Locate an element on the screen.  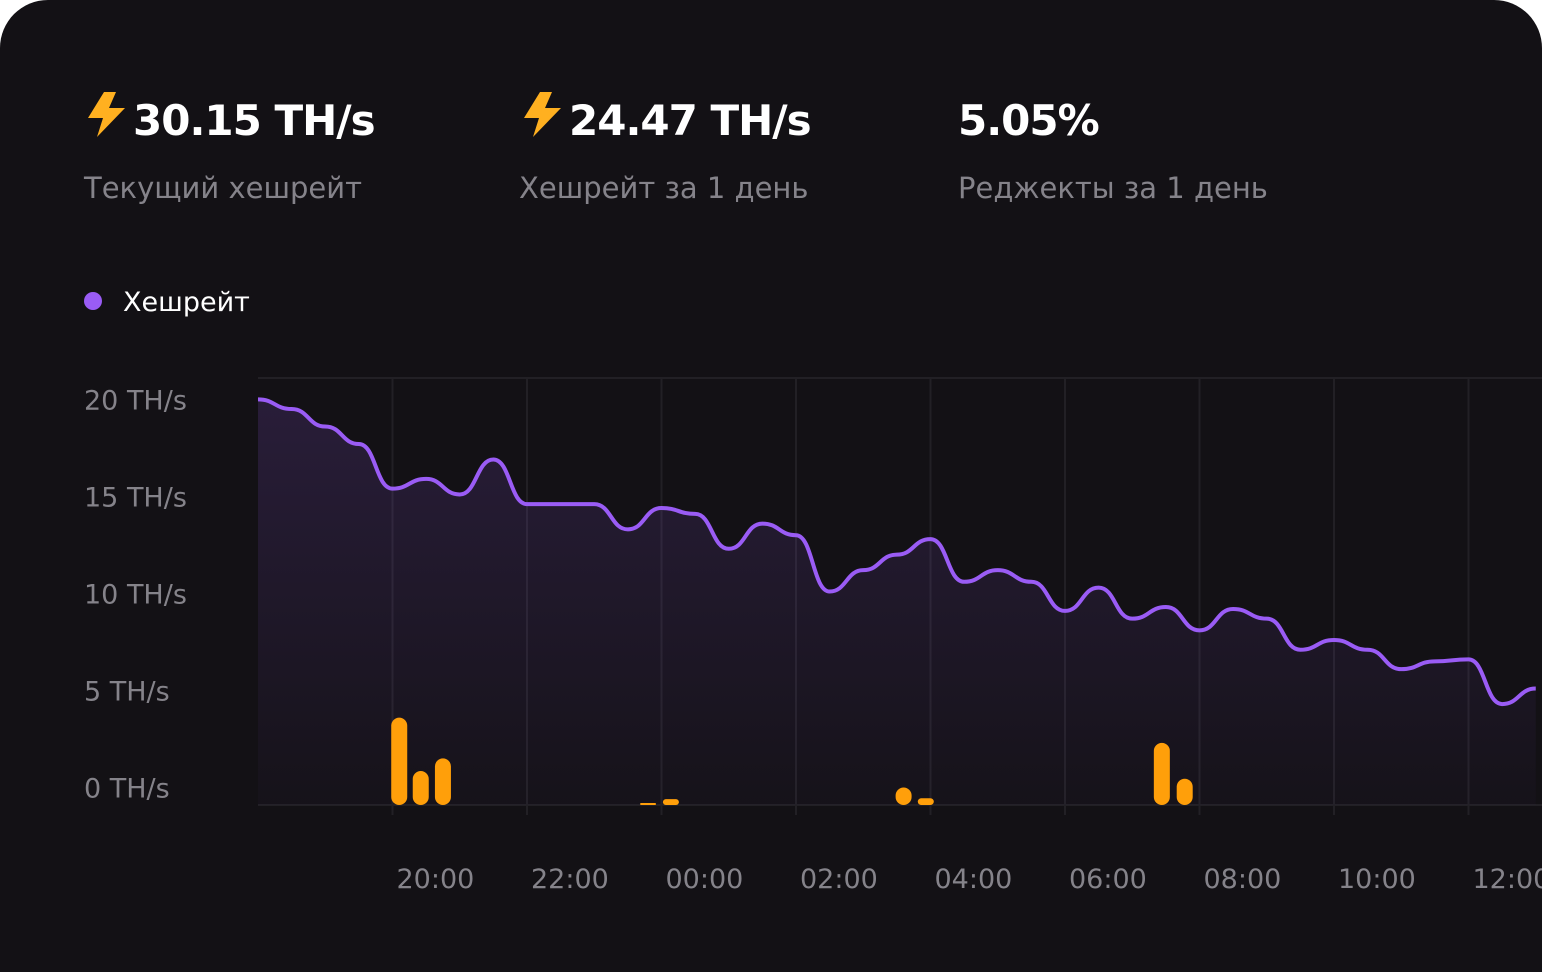
y-tick-label: 15 TH/s is located at coordinates (135, 497).